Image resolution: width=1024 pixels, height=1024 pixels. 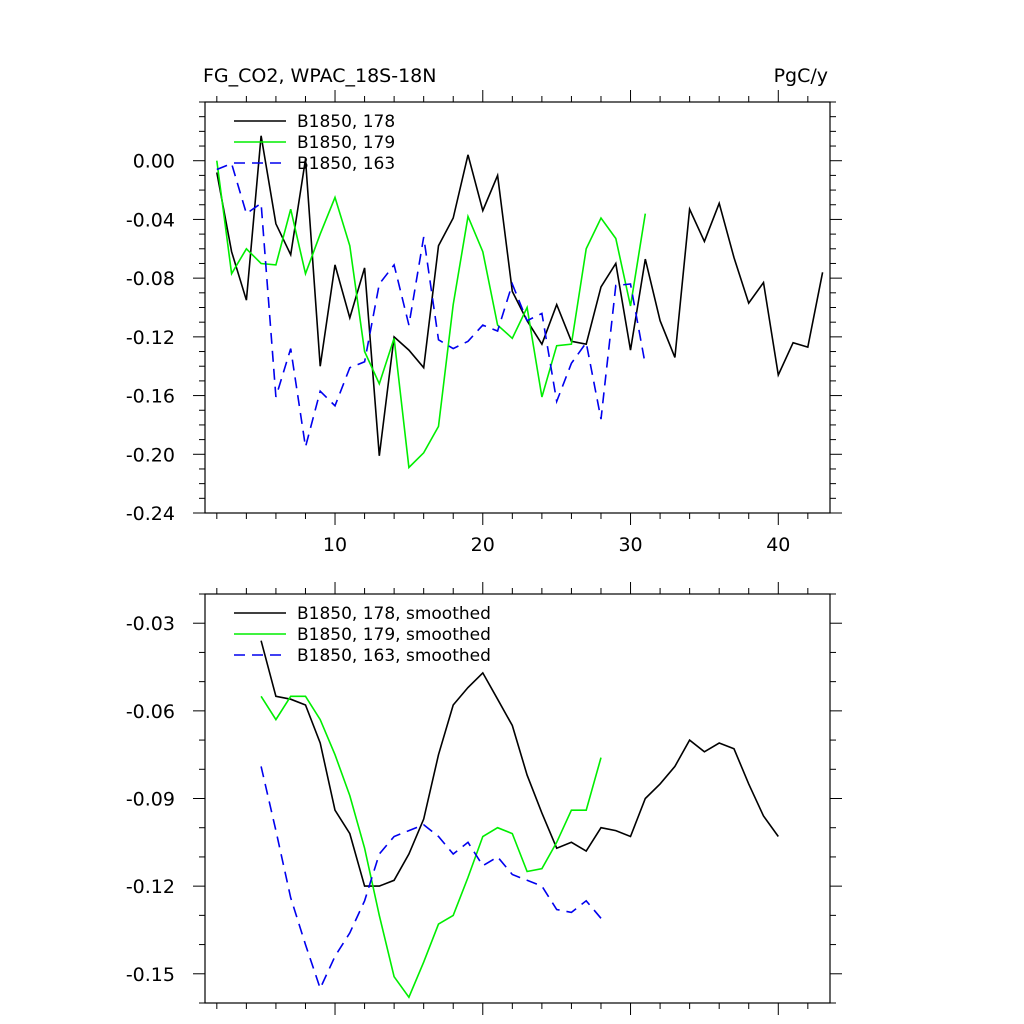 I want to click on units-label: PgC/y, so click(x=801, y=76).